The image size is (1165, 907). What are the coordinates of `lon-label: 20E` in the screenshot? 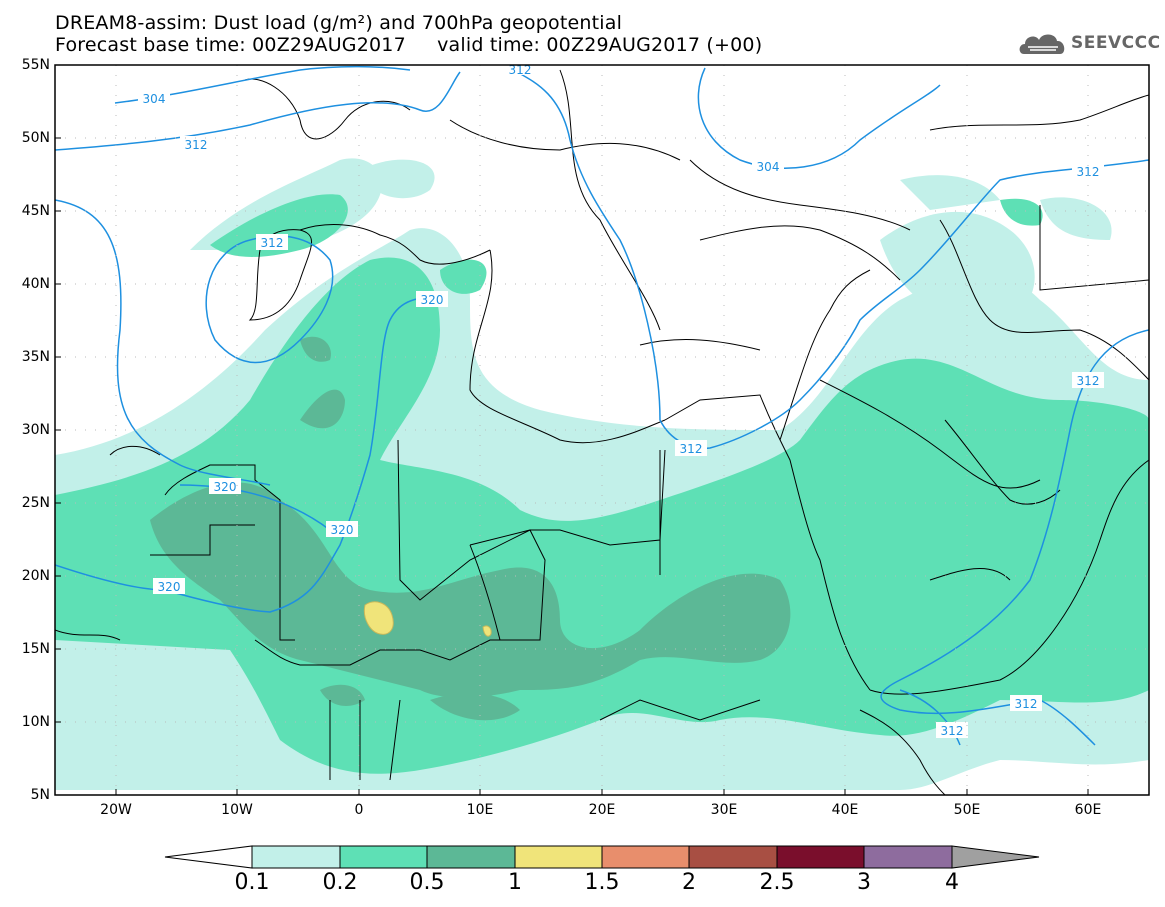 It's located at (602, 810).